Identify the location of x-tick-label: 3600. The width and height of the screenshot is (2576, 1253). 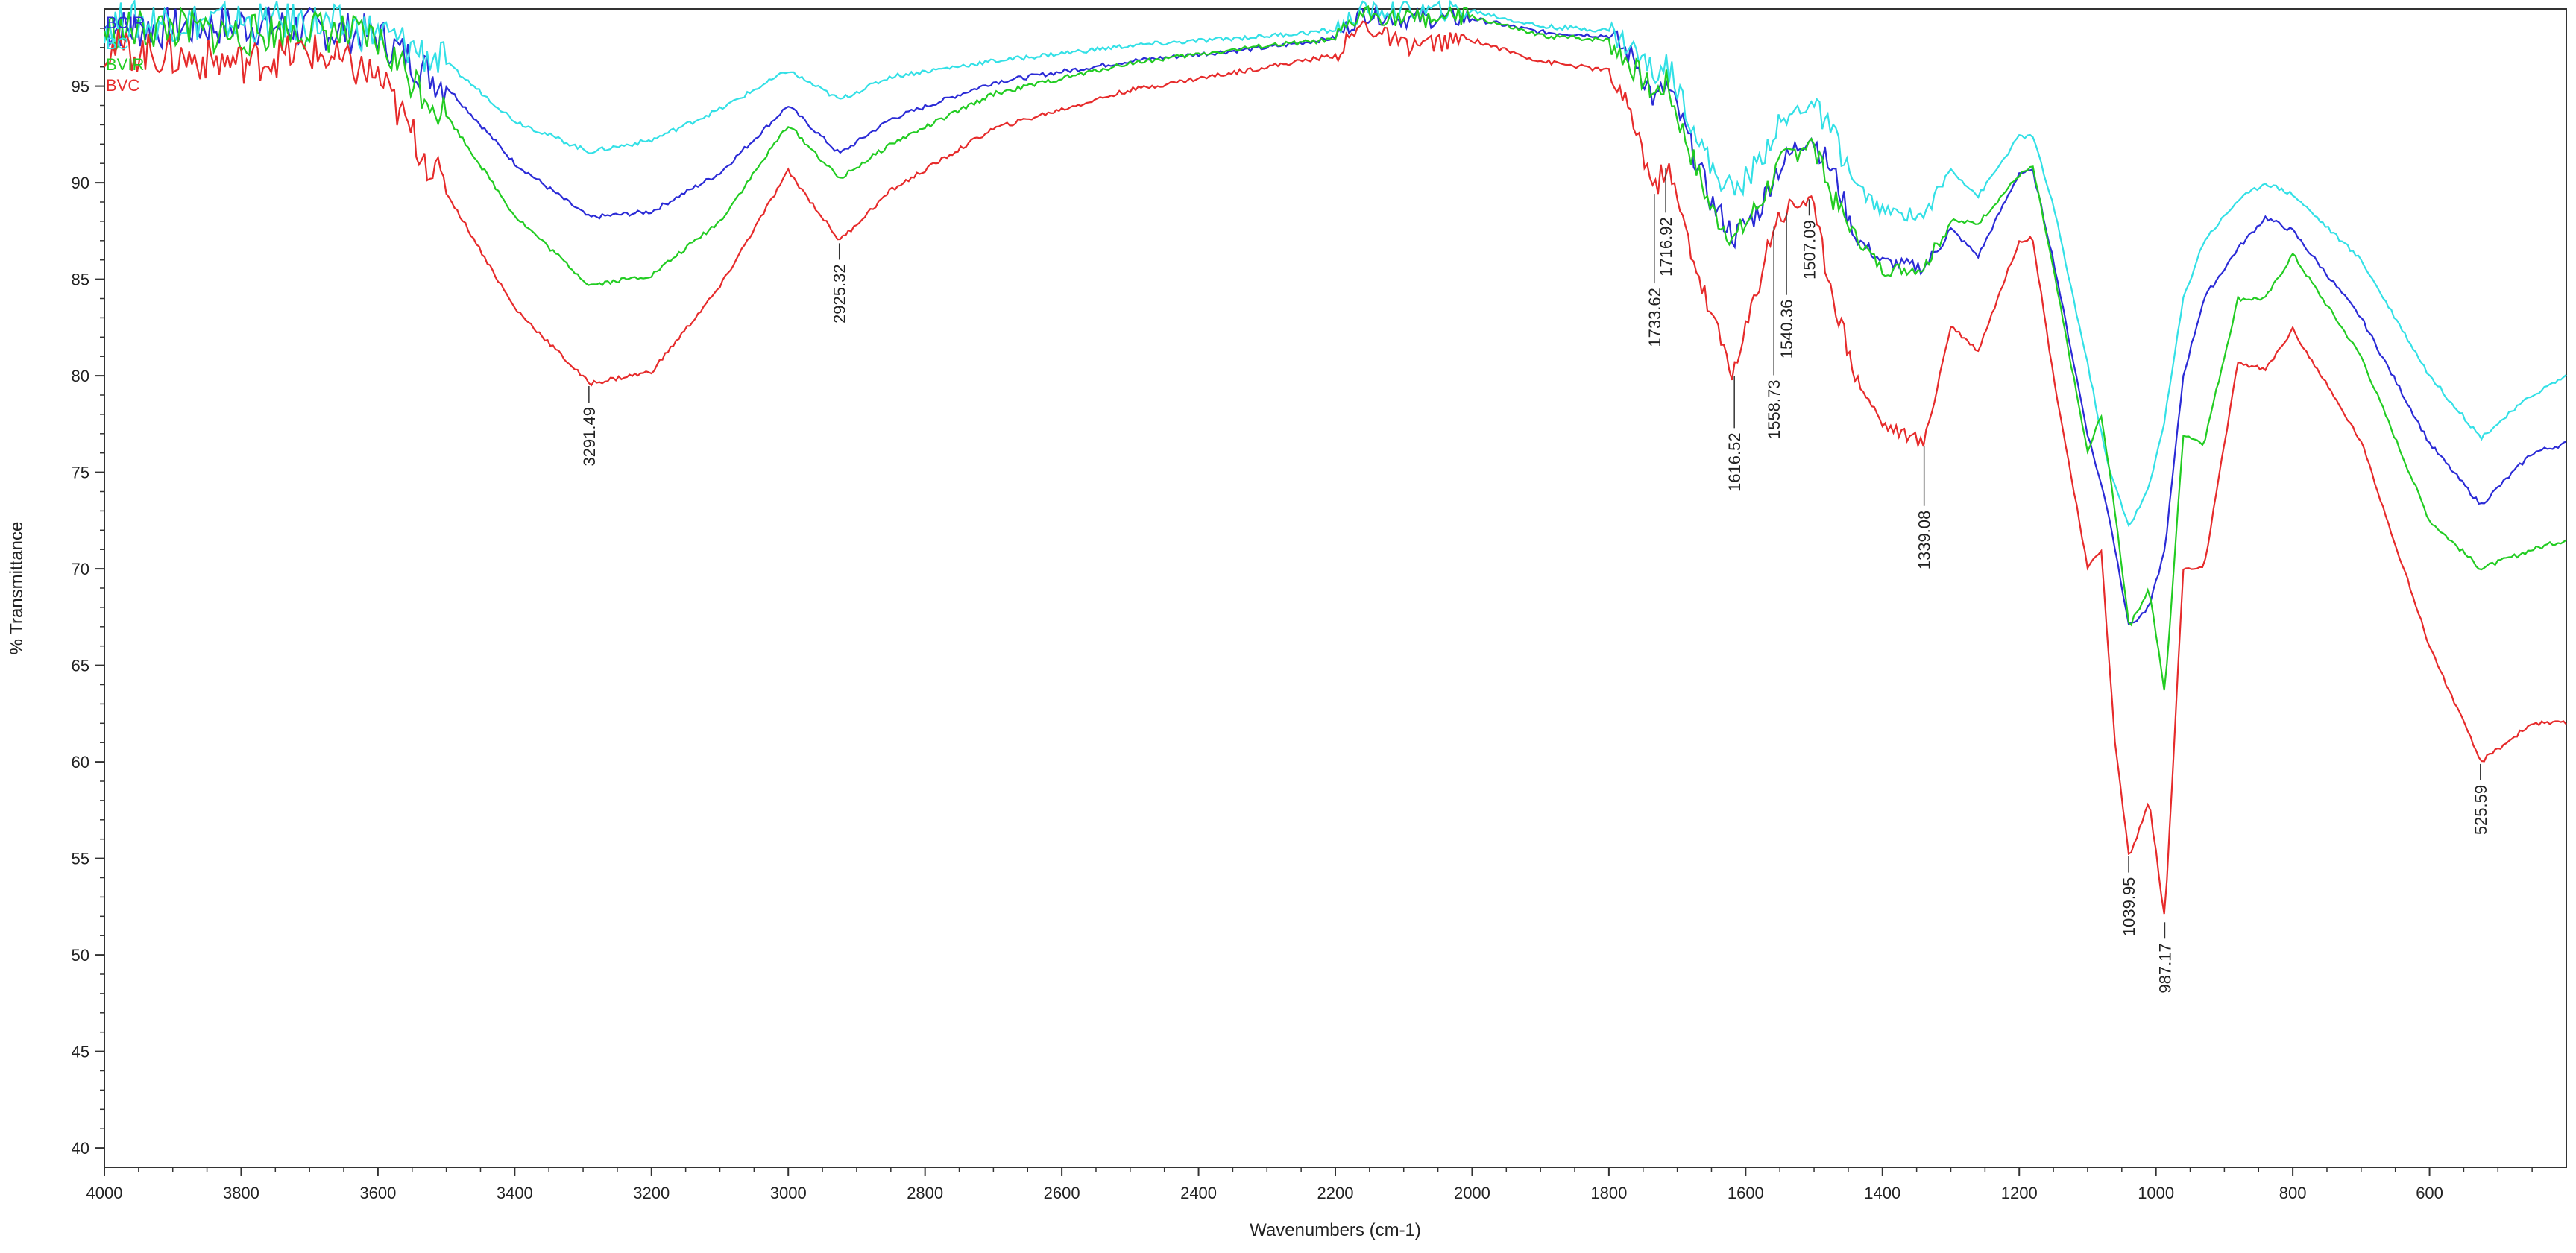
(377, 1193).